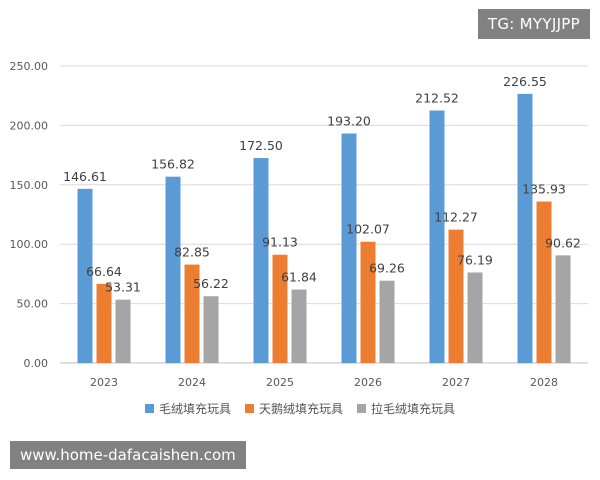 Image resolution: width=600 pixels, height=480 pixels. Describe the element at coordinates (368, 229) in the screenshot. I see `value-label: 102.07` at that location.